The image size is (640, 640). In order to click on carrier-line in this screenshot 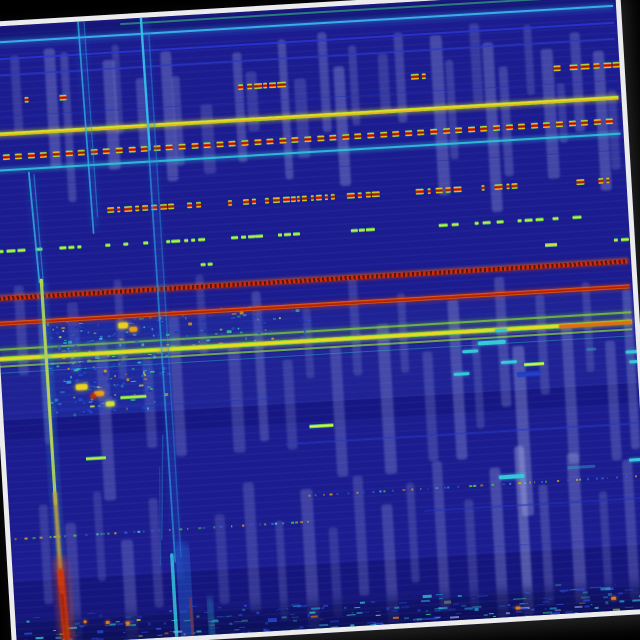, I will do `click(308, 58)`.